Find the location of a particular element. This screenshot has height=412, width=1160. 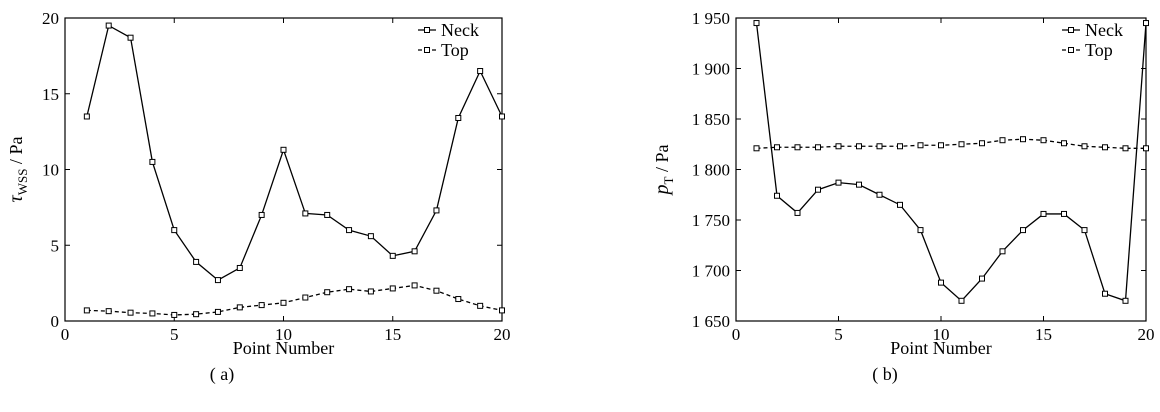

panel-caption: ( a) is located at coordinates (222, 374).